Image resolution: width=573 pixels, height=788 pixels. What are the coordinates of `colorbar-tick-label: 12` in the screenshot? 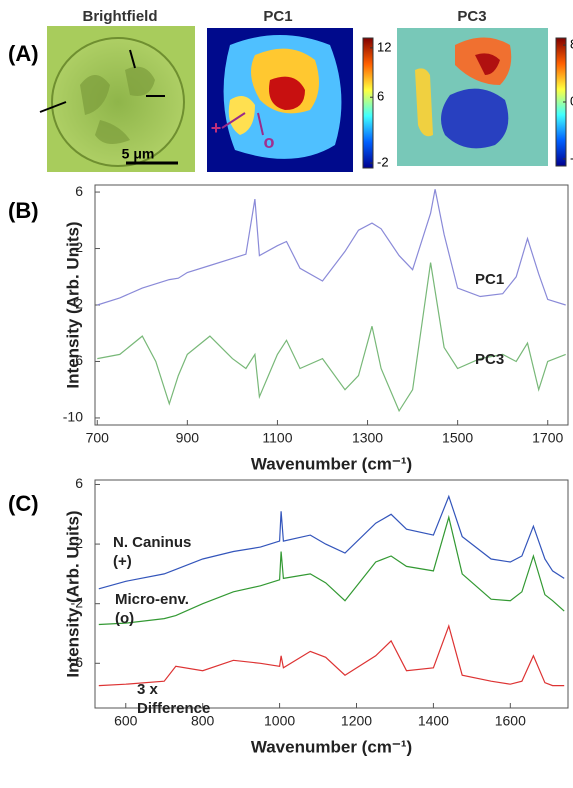 It's located at (384, 46).